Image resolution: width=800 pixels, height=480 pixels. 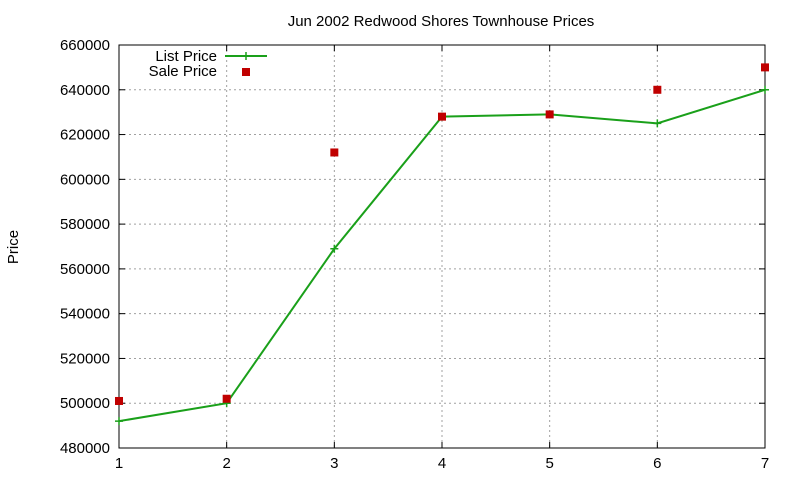 What do you see at coordinates (226, 463) in the screenshot?
I see `x-tick-label: 2` at bounding box center [226, 463].